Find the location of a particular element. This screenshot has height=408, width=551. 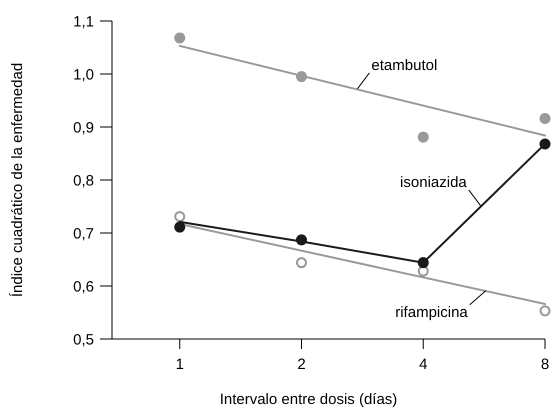

annotation: isoniazida is located at coordinates (434, 182).